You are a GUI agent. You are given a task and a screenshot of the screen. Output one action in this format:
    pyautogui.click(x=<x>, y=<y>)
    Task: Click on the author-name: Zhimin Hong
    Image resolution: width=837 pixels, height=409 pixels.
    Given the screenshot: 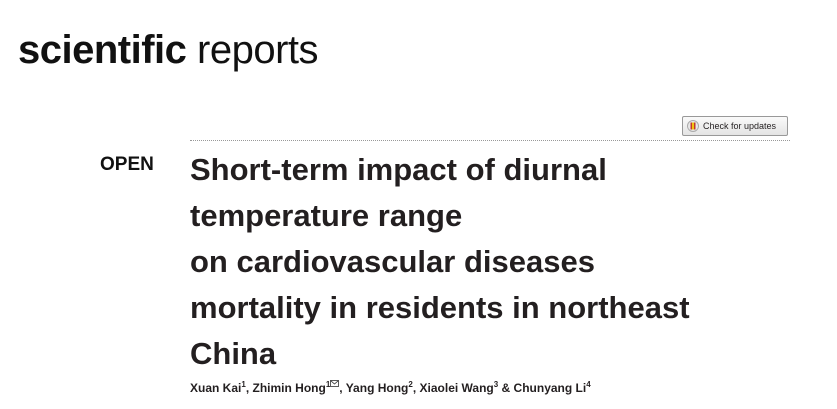 What is the action you would take?
    pyautogui.click(x=289, y=388)
    